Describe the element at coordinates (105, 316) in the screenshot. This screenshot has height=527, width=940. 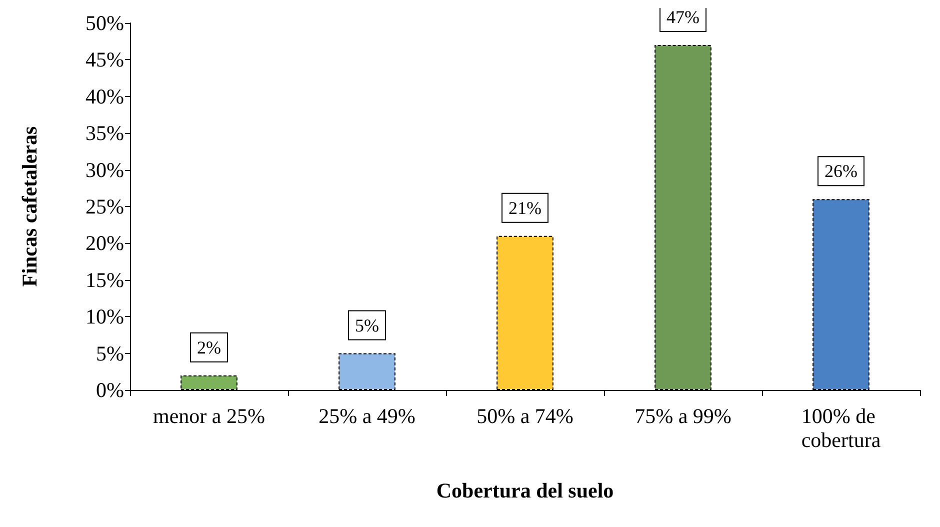
I see `y-tick-label: 10%` at that location.